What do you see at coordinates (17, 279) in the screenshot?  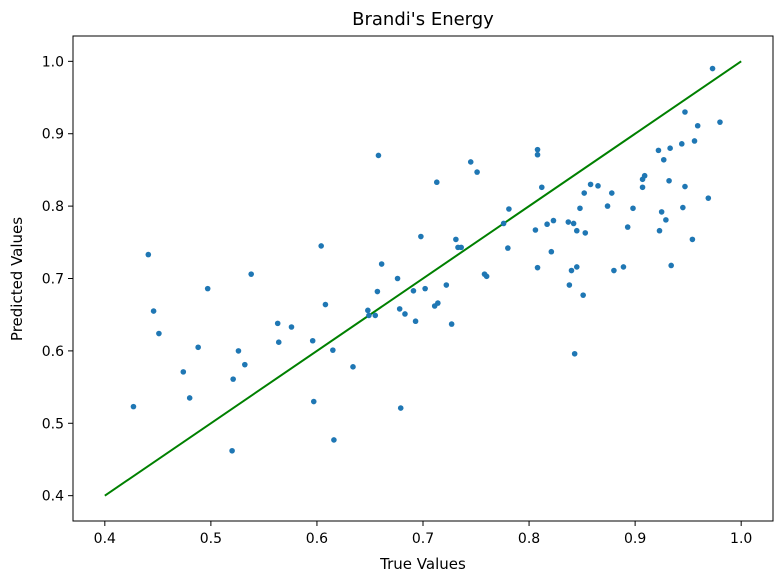 I see `y-axis-label: Predicted Values` at bounding box center [17, 279].